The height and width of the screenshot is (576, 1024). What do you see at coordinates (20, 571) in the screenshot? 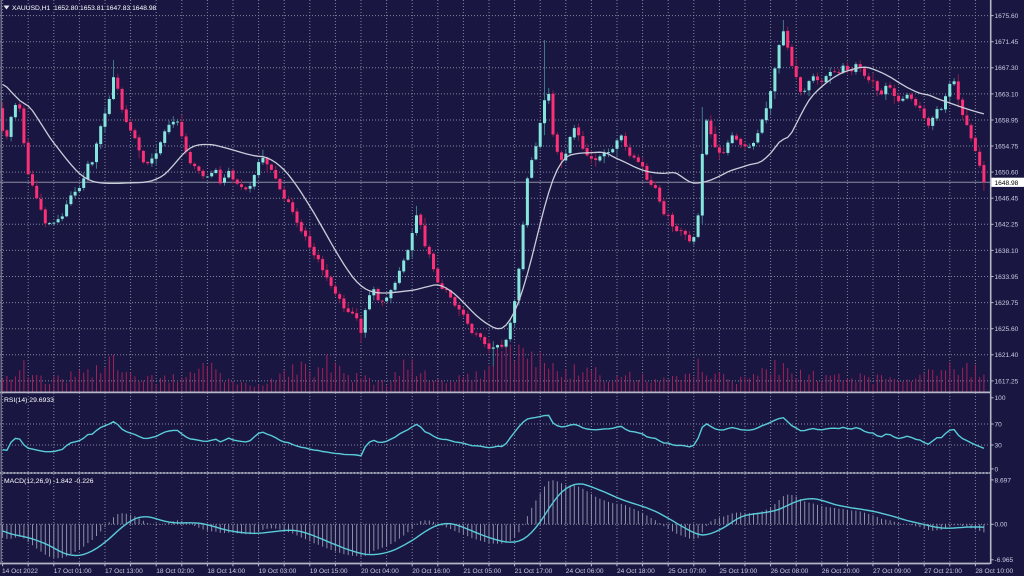
I see `svg-text: 14 Oct 2022` at bounding box center [20, 571].